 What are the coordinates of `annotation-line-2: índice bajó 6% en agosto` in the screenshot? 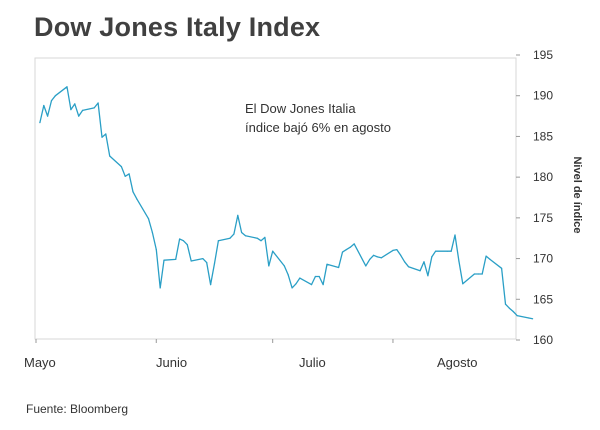 It's located at (318, 127).